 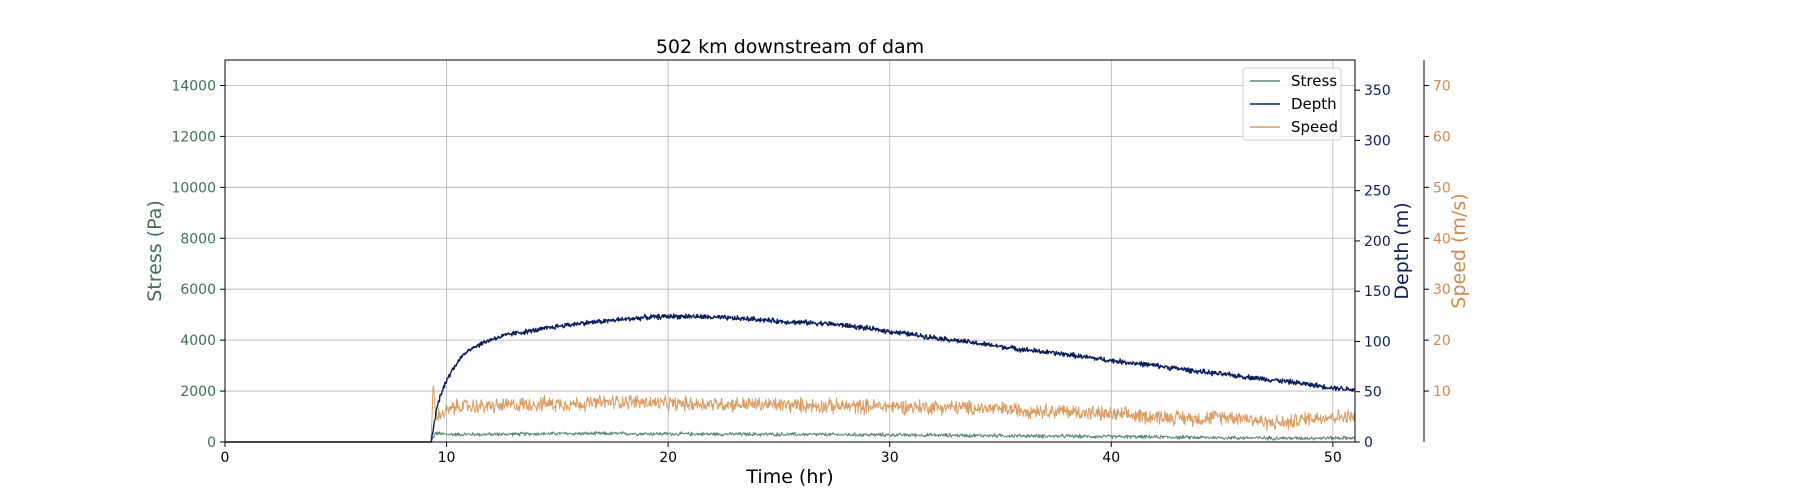 I want to click on stress-tick-label: 0, so click(x=211, y=443).